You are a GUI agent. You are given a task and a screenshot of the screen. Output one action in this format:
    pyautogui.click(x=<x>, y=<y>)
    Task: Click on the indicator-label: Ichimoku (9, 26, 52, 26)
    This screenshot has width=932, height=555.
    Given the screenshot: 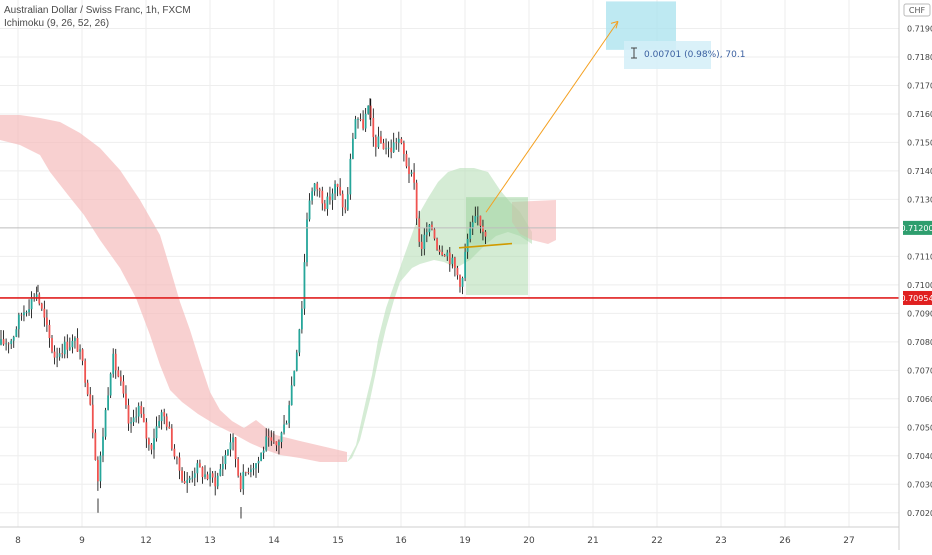 What is the action you would take?
    pyautogui.click(x=57, y=23)
    